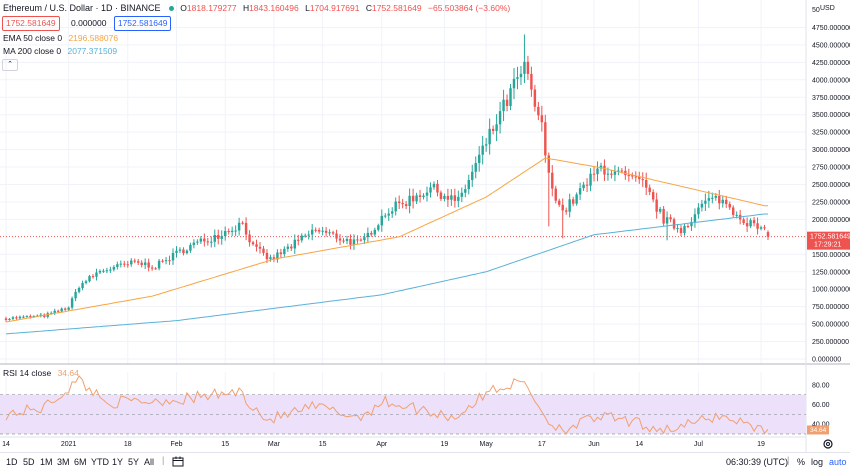  Describe the element at coordinates (178, 461) in the screenshot. I see `date-range-icon` at that location.